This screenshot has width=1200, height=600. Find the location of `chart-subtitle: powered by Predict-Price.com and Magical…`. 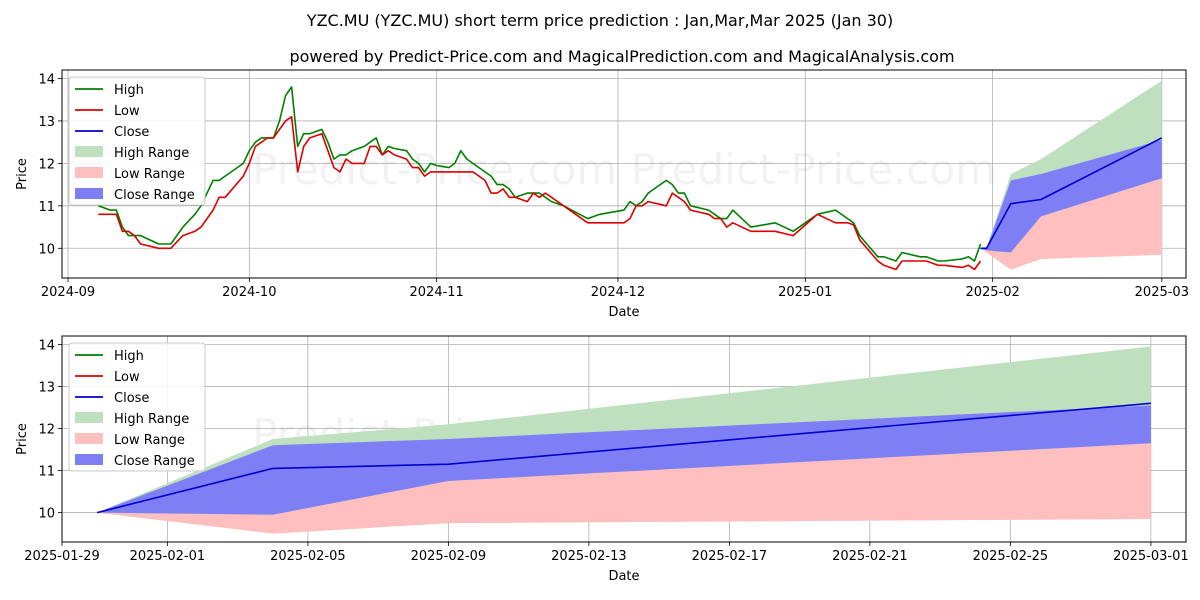

chart-subtitle: powered by Predict-Price.com and Magical… is located at coordinates (621, 56).